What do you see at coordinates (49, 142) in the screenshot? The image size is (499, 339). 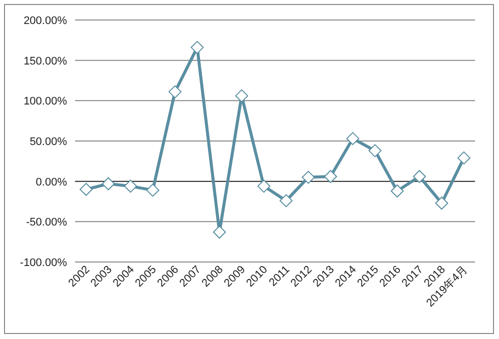 I see `y-tick-label: 50.00%` at bounding box center [49, 142].